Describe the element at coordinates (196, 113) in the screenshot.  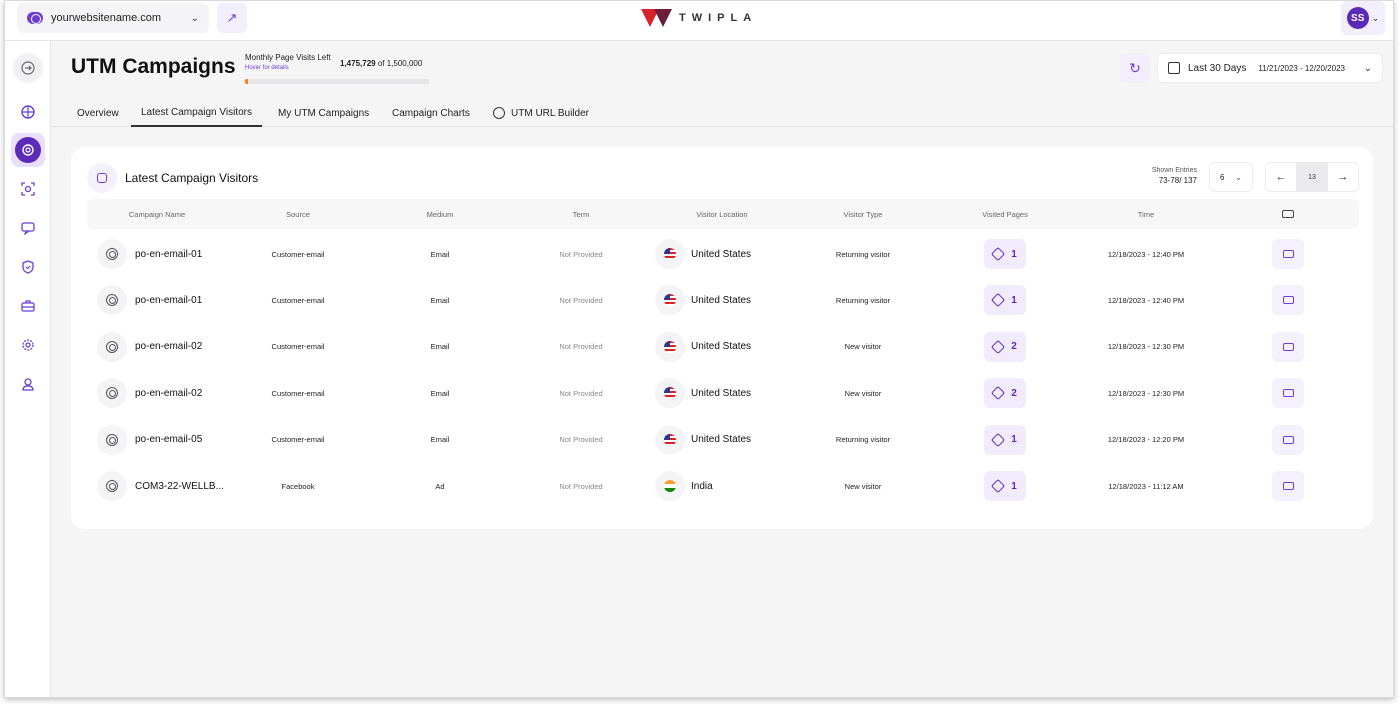
I see `tab-latest-campaign-visitors: Latest Campaign Visitors` at that location.